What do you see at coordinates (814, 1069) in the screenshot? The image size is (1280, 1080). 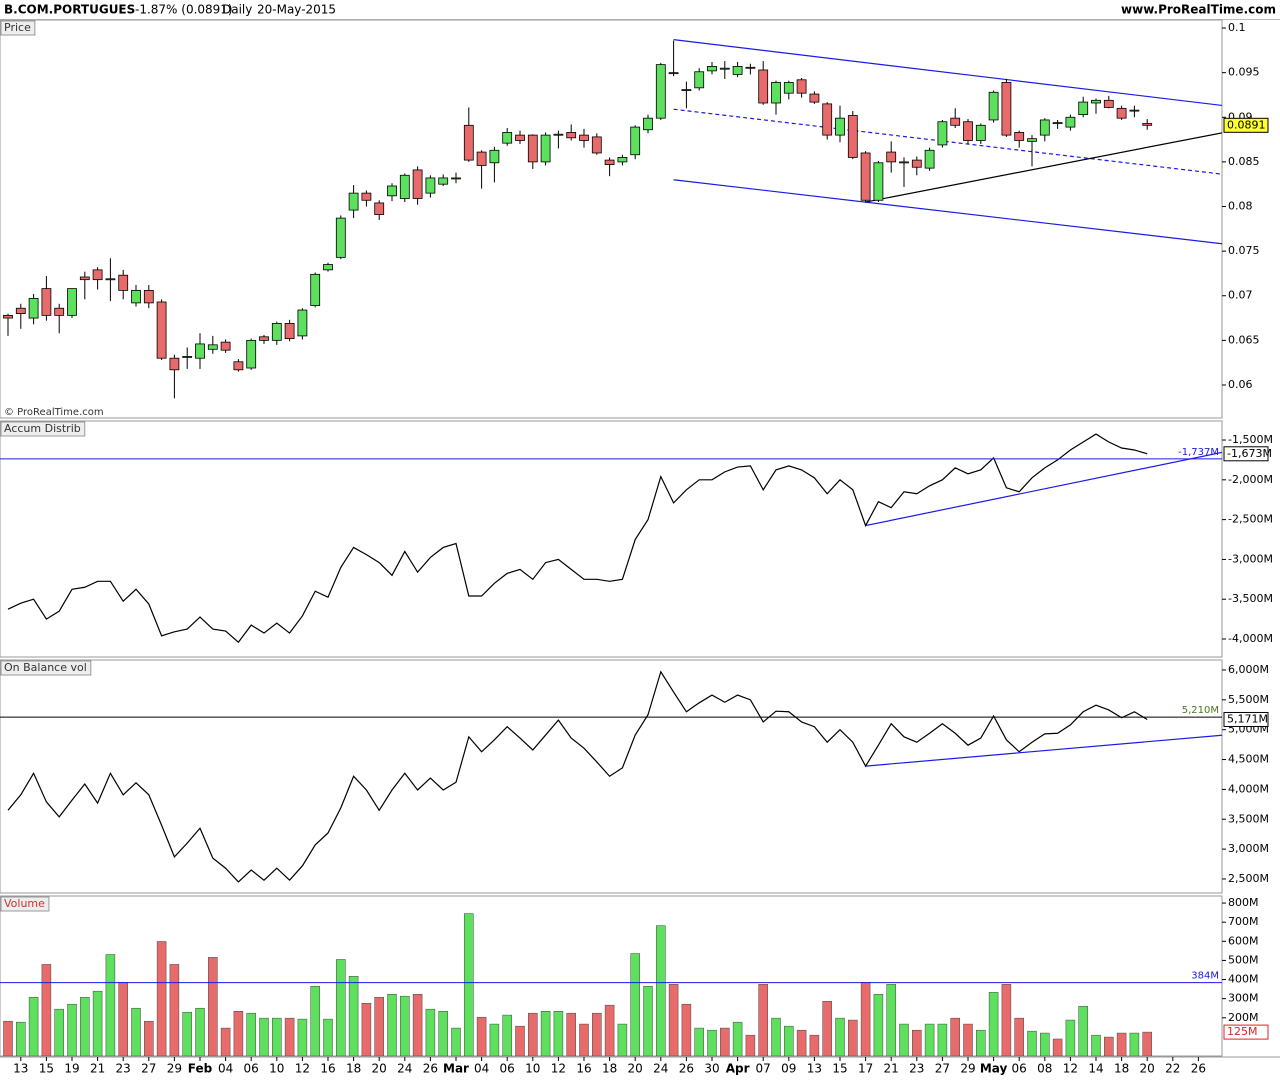 I see `x-tick-label: 13` at bounding box center [814, 1069].